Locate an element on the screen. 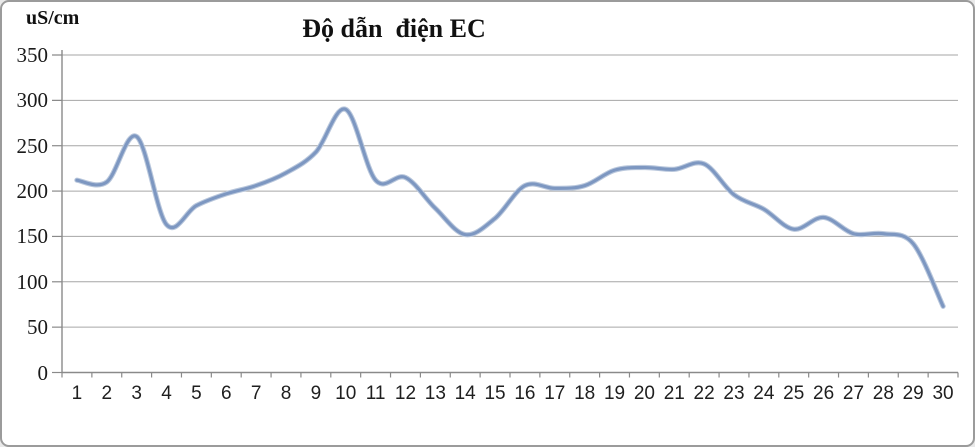 The height and width of the screenshot is (447, 975). x-tick-label: 27 is located at coordinates (853, 393).